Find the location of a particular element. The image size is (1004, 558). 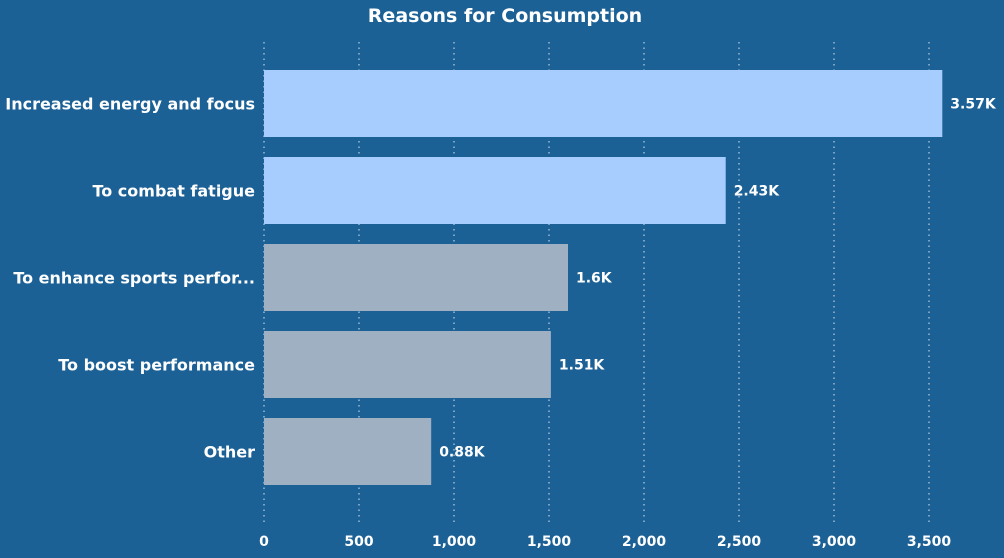

category-label: Increased energy and focus is located at coordinates (130, 104).